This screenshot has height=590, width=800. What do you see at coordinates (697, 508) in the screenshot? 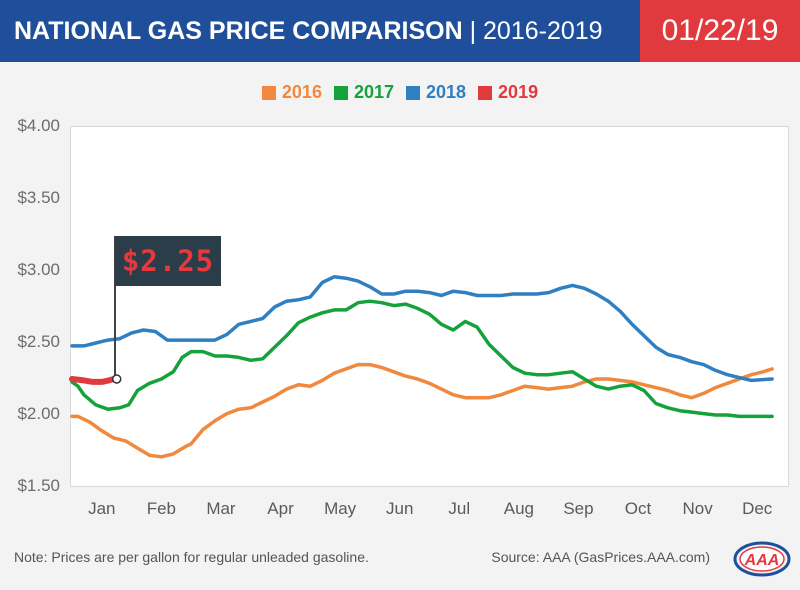
I see `x-tick-label: Nov` at bounding box center [697, 508].